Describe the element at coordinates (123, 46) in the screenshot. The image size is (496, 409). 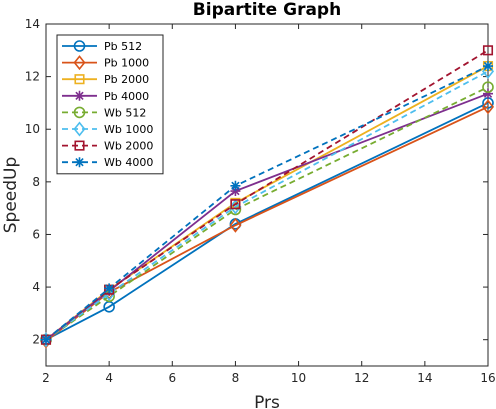
I see `legend-label: Pb 512` at that location.